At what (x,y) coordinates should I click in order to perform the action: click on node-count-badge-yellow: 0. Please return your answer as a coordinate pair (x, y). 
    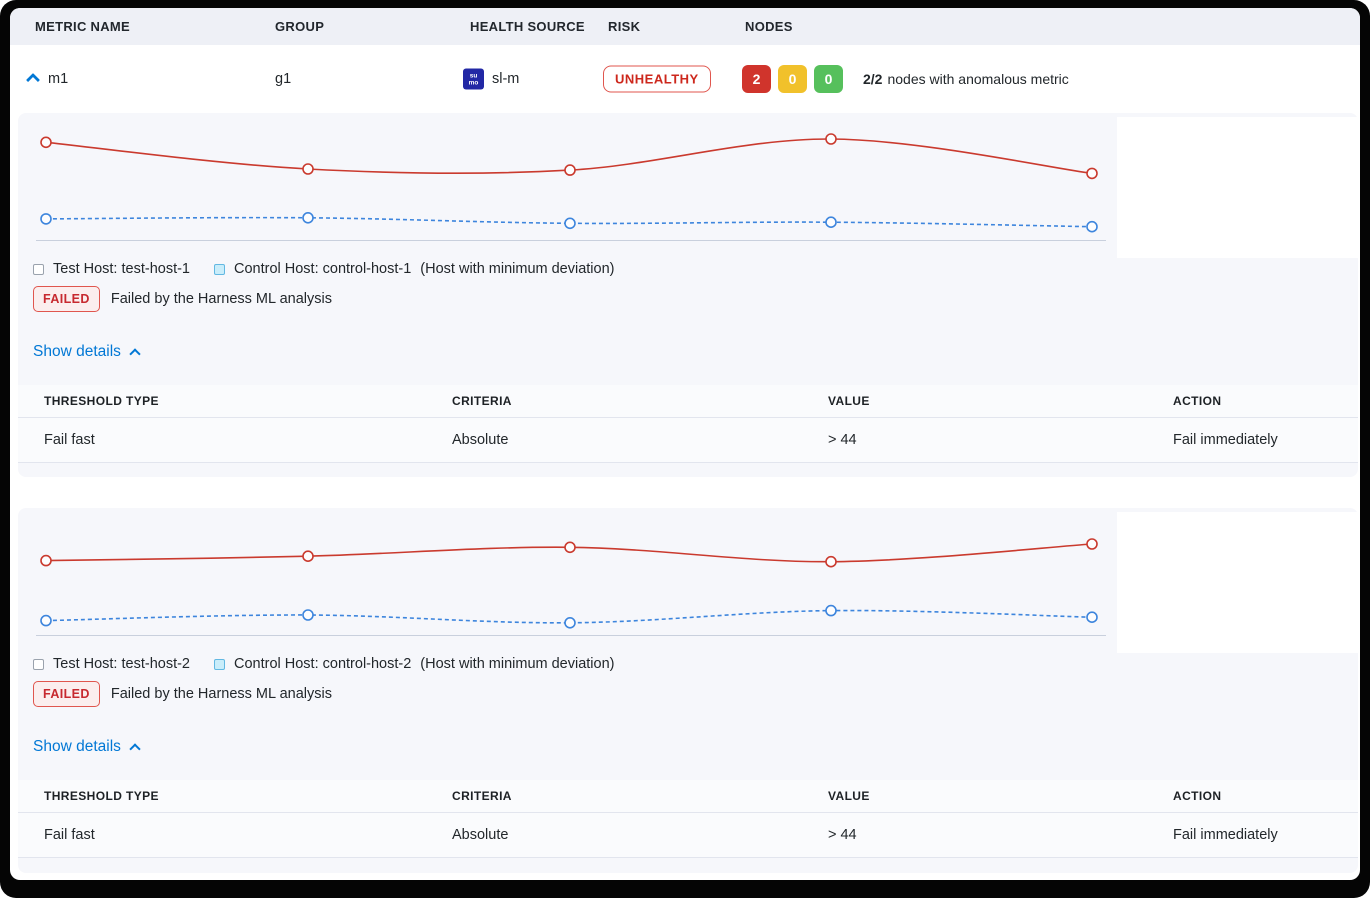
    Looking at the image, I should click on (792, 79).